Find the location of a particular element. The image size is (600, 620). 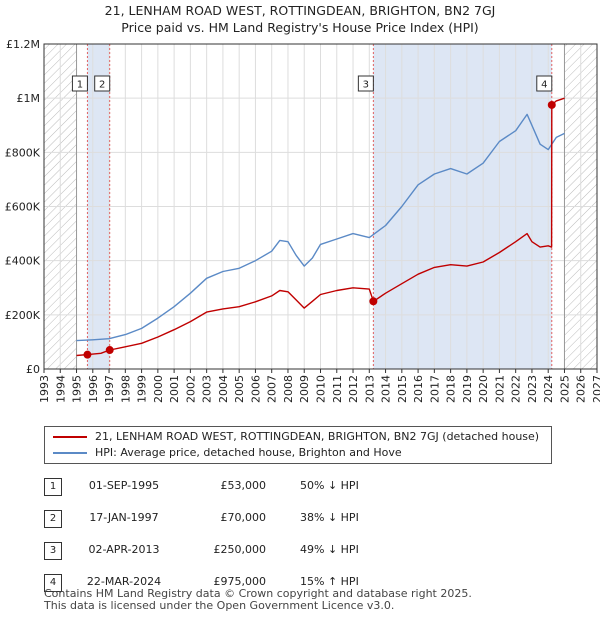

table-row: 2 17-JAN-1997 £70,000 38% ↓ HPI is located at coordinates (224, 520).